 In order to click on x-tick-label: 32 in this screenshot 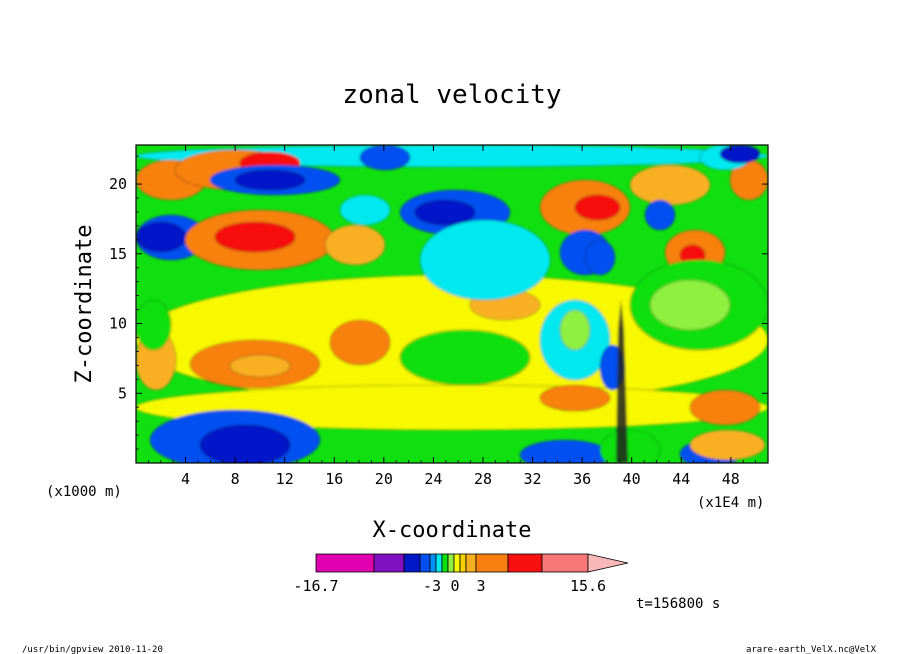, I will do `click(533, 479)`.